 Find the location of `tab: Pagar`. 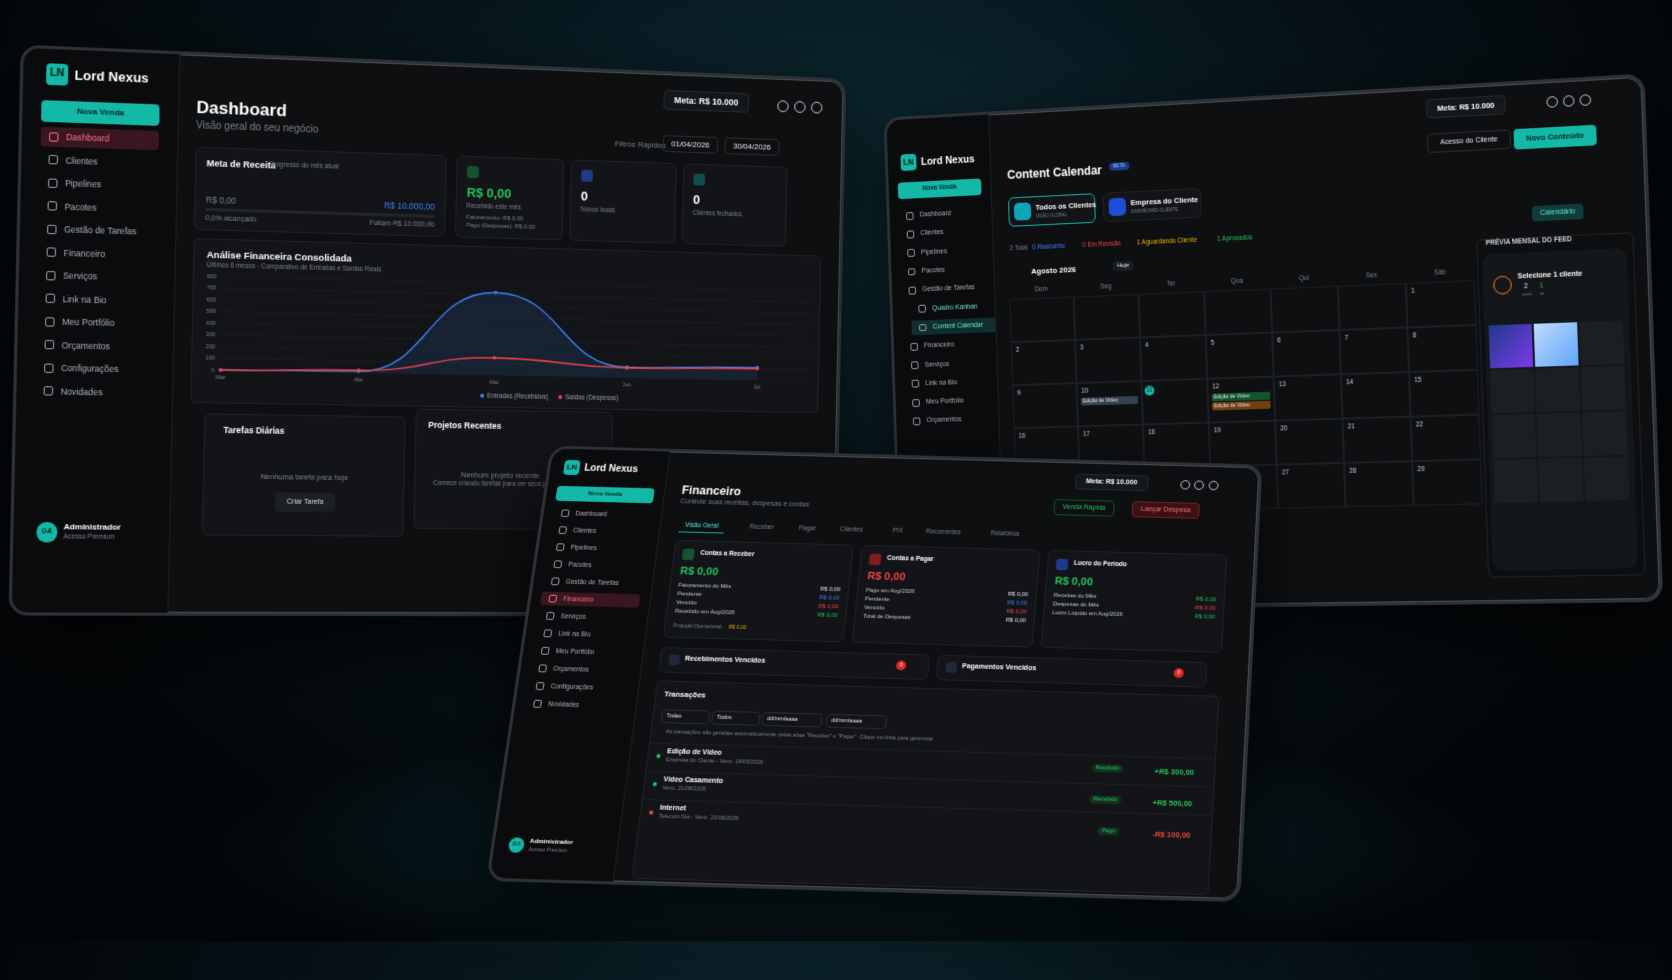

tab: Pagar is located at coordinates (807, 528).